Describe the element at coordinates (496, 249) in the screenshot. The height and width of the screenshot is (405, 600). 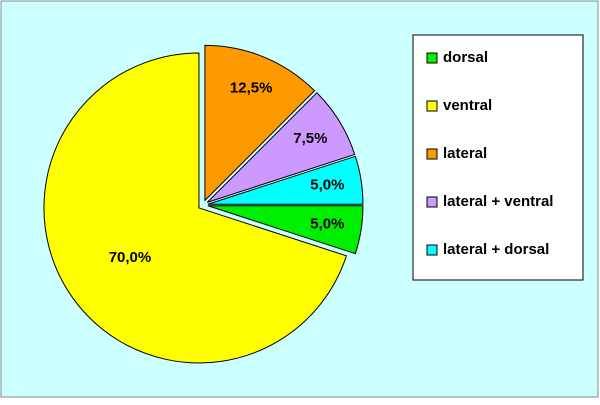
I see `legend-label: lateral + dorsal` at that location.